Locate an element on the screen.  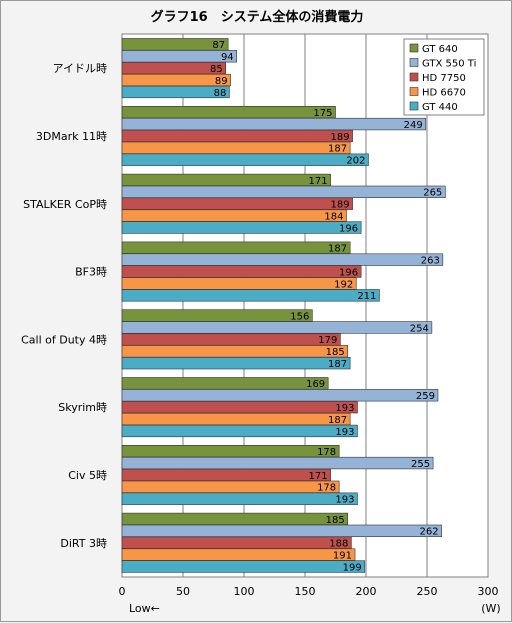
data-label: 169 is located at coordinates (315, 384).